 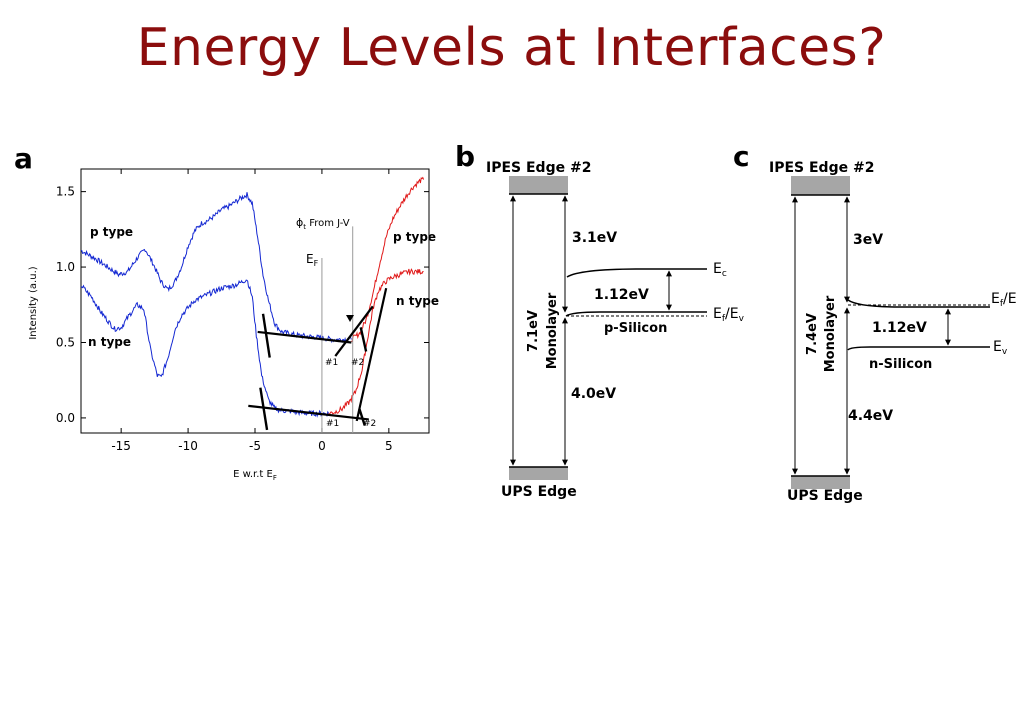 I want to click on ev-label: Ev, so click(x=1000, y=348).